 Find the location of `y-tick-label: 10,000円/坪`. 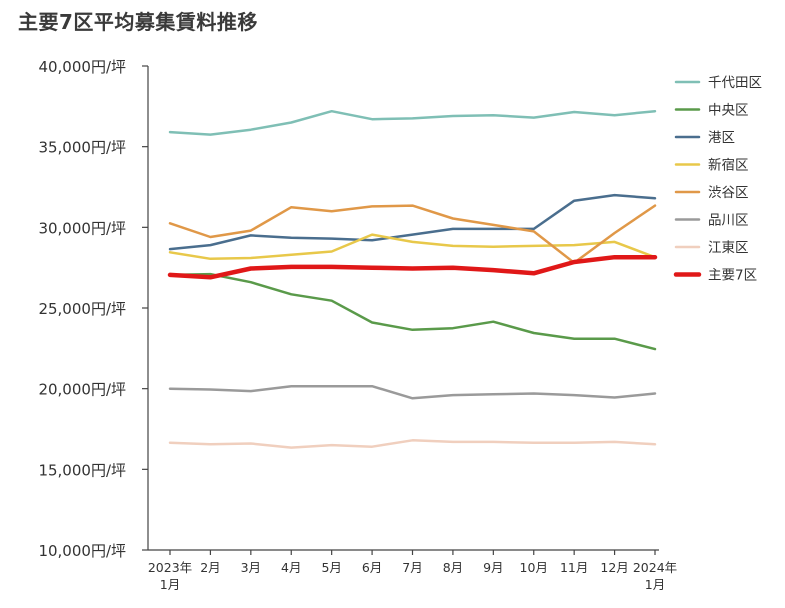

y-tick-label: 10,000円/坪 is located at coordinates (82, 551).